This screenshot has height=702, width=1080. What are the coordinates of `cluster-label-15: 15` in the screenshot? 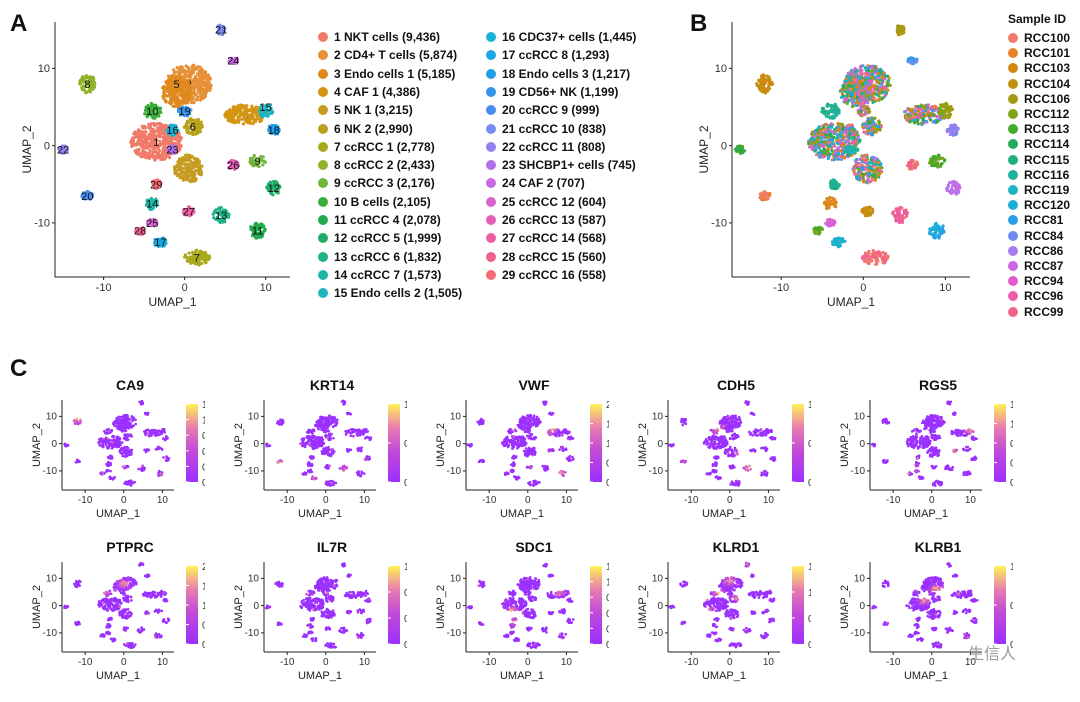 It's located at (266, 108).